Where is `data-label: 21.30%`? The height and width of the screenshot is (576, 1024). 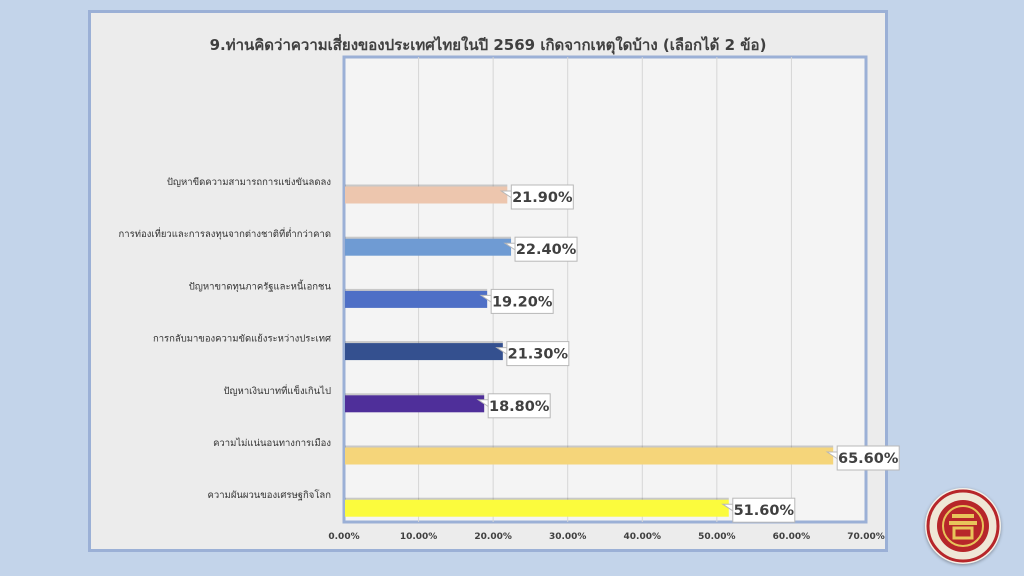
data-label: 21.30% is located at coordinates (538, 355).